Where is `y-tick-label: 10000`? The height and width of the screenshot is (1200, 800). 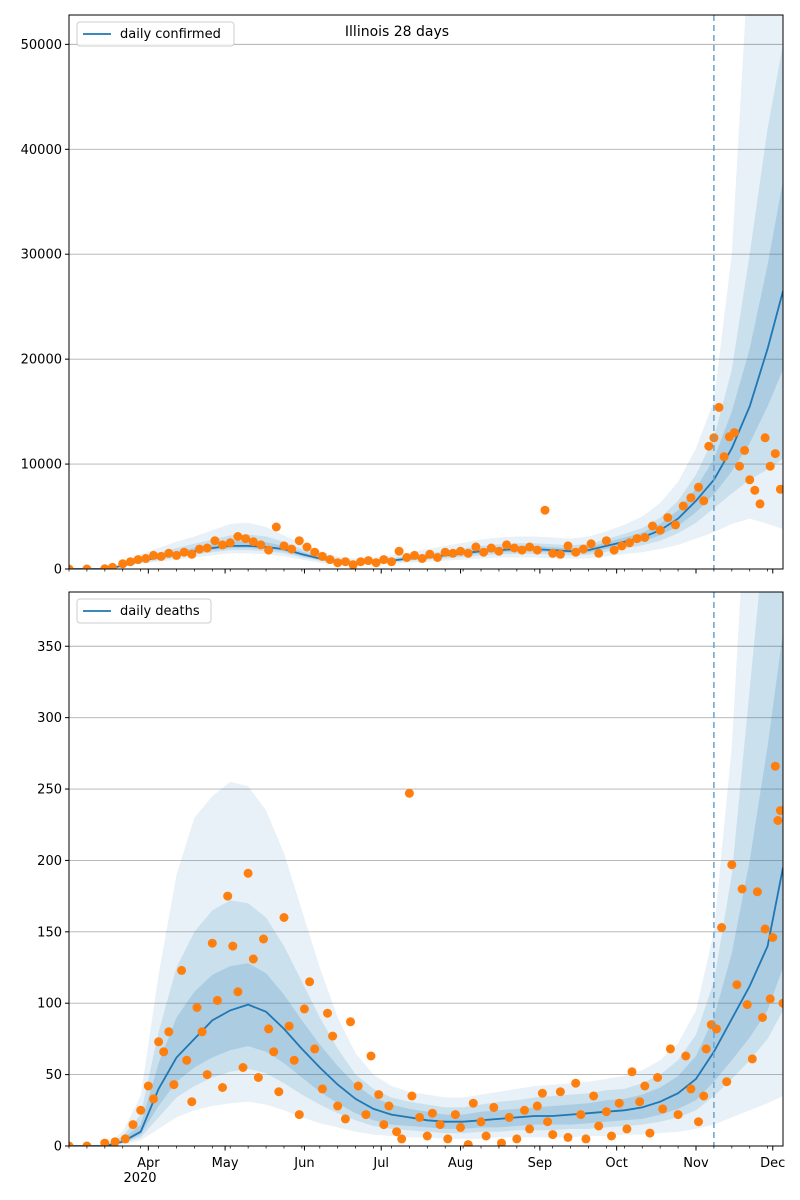 y-tick-label: 10000 is located at coordinates (41, 465).